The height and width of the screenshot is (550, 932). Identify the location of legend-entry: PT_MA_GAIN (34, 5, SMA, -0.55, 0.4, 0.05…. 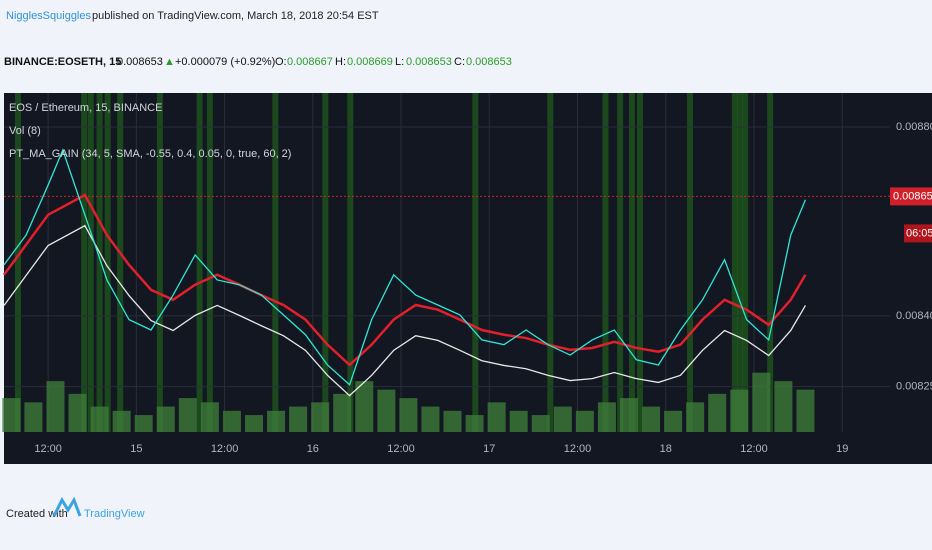
(150, 154).